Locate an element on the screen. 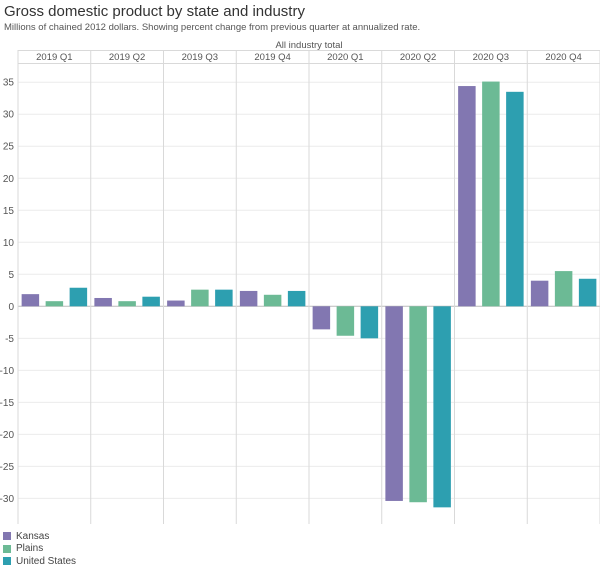  legend-label: United States is located at coordinates (46, 561).